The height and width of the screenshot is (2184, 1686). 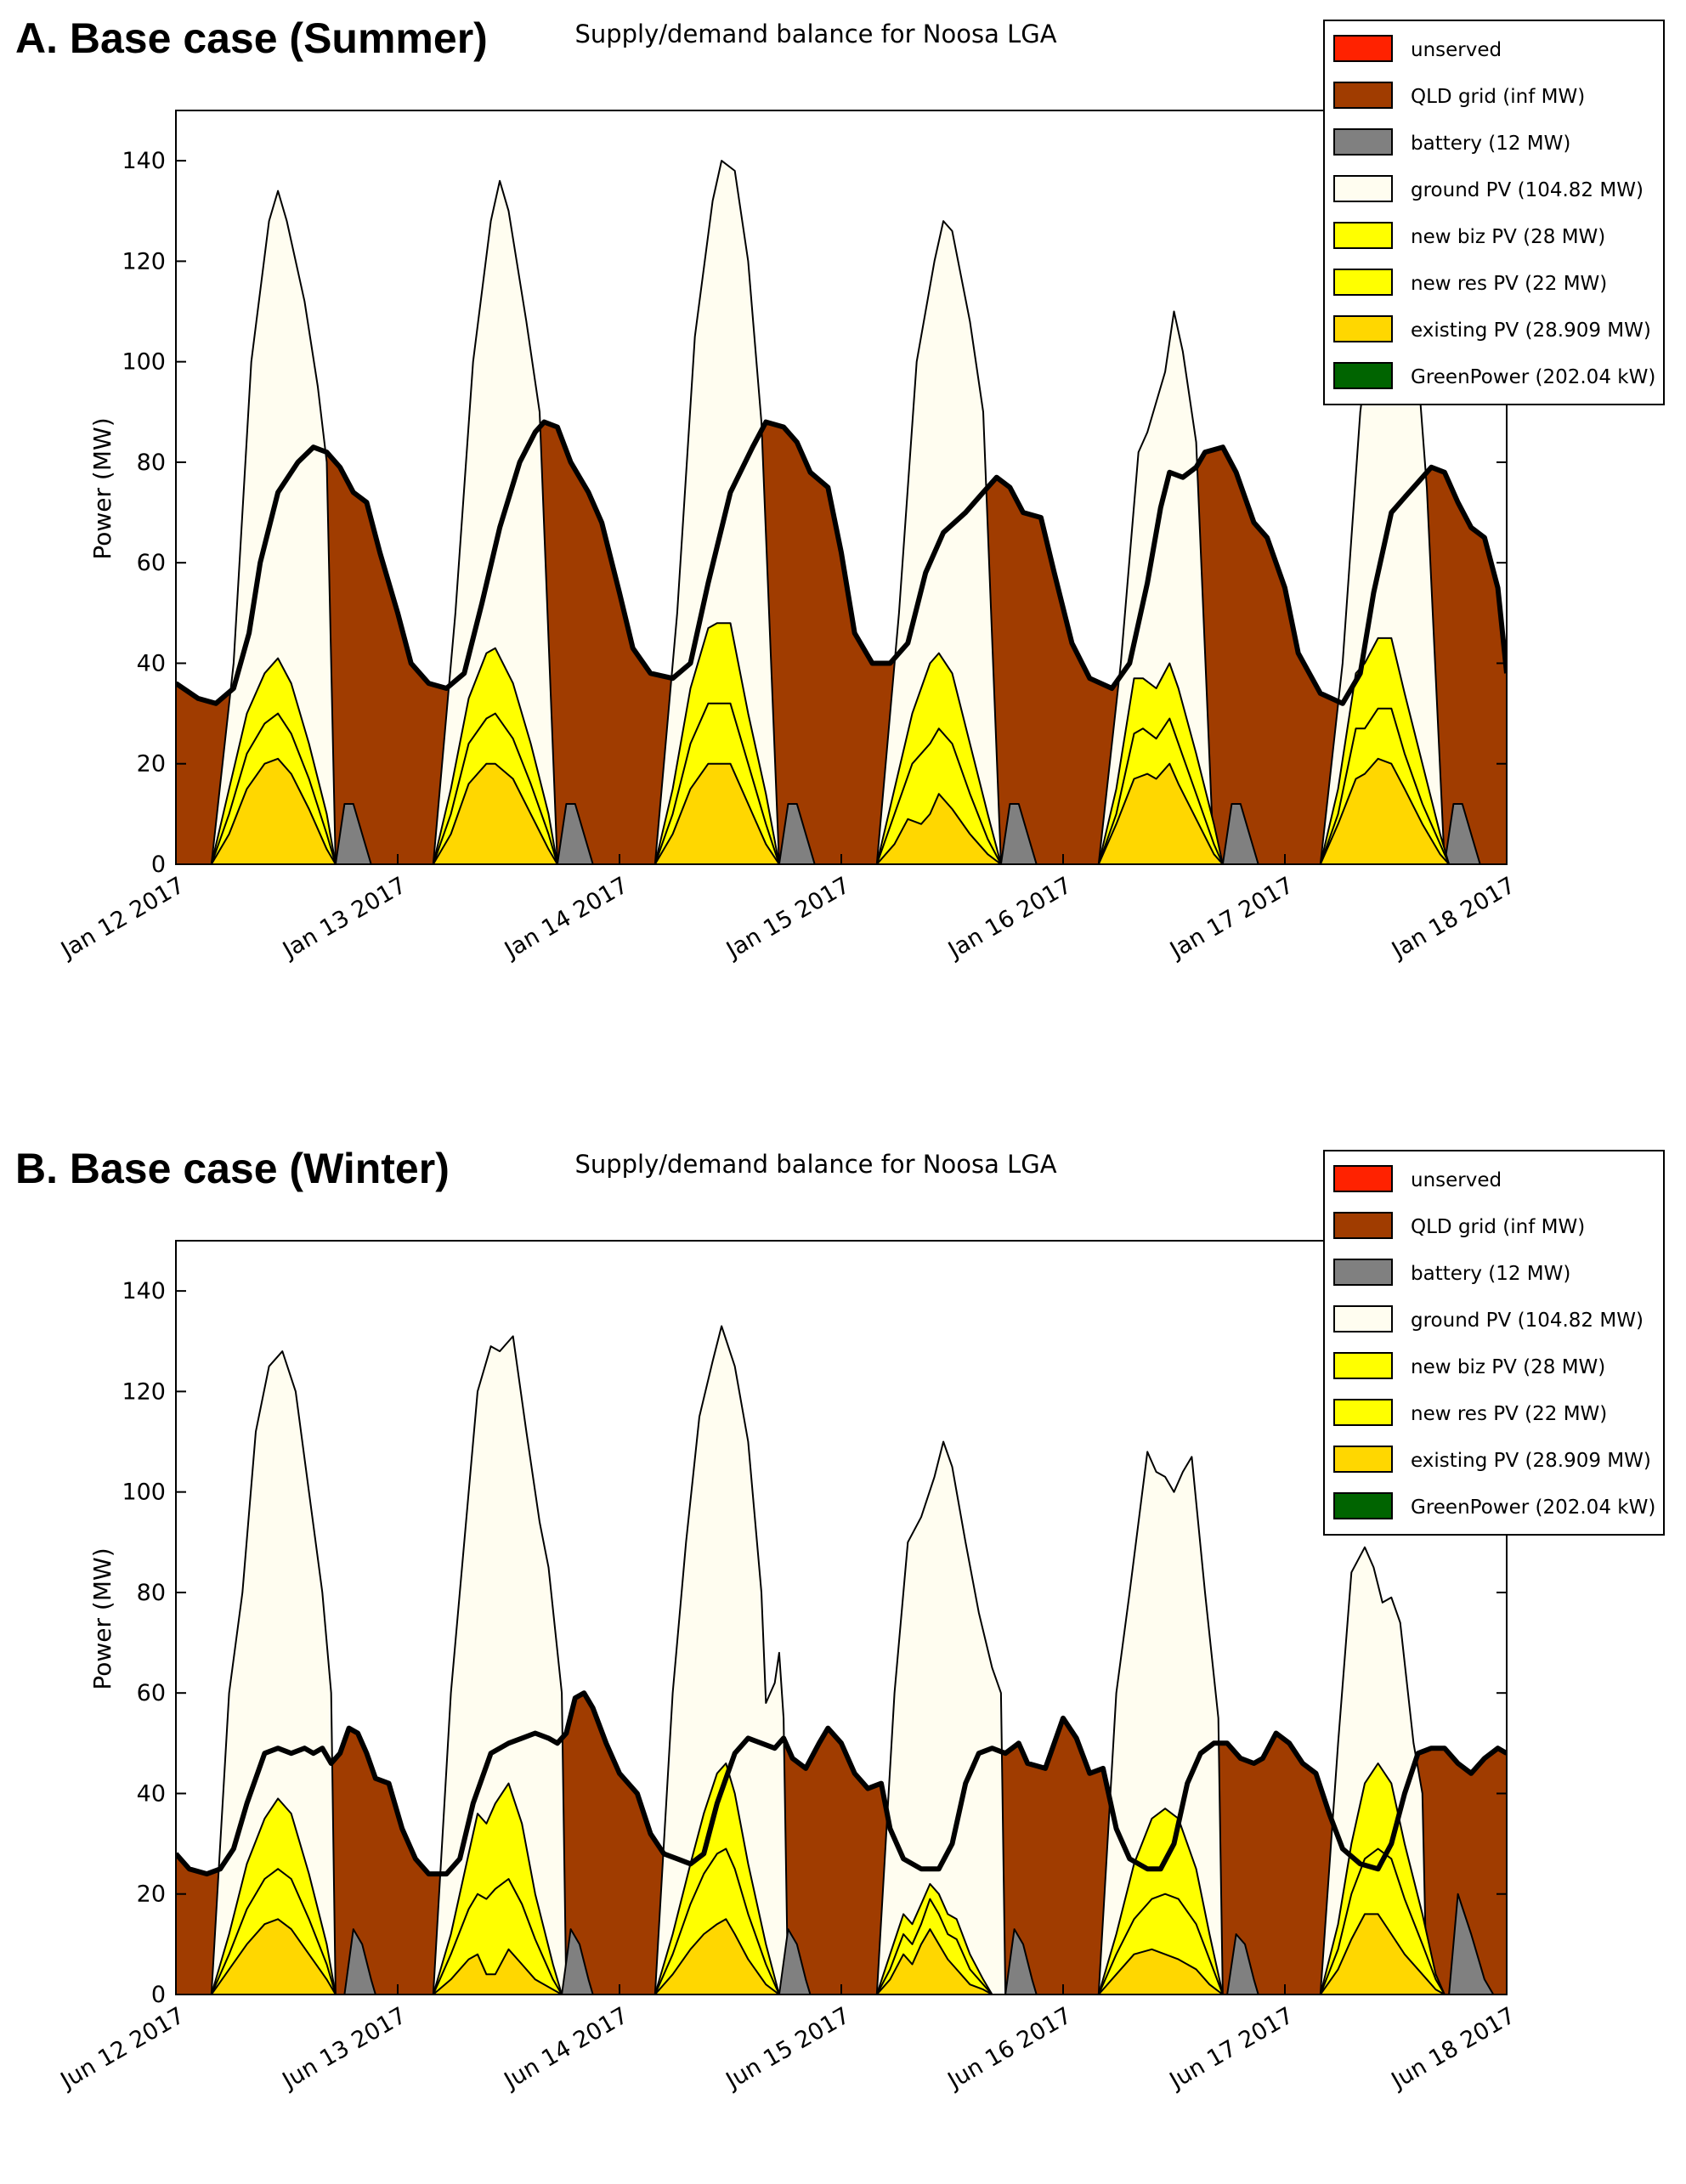 What do you see at coordinates (251, 38) in the screenshot?
I see `panel-label: A. Base case (Summer)` at bounding box center [251, 38].